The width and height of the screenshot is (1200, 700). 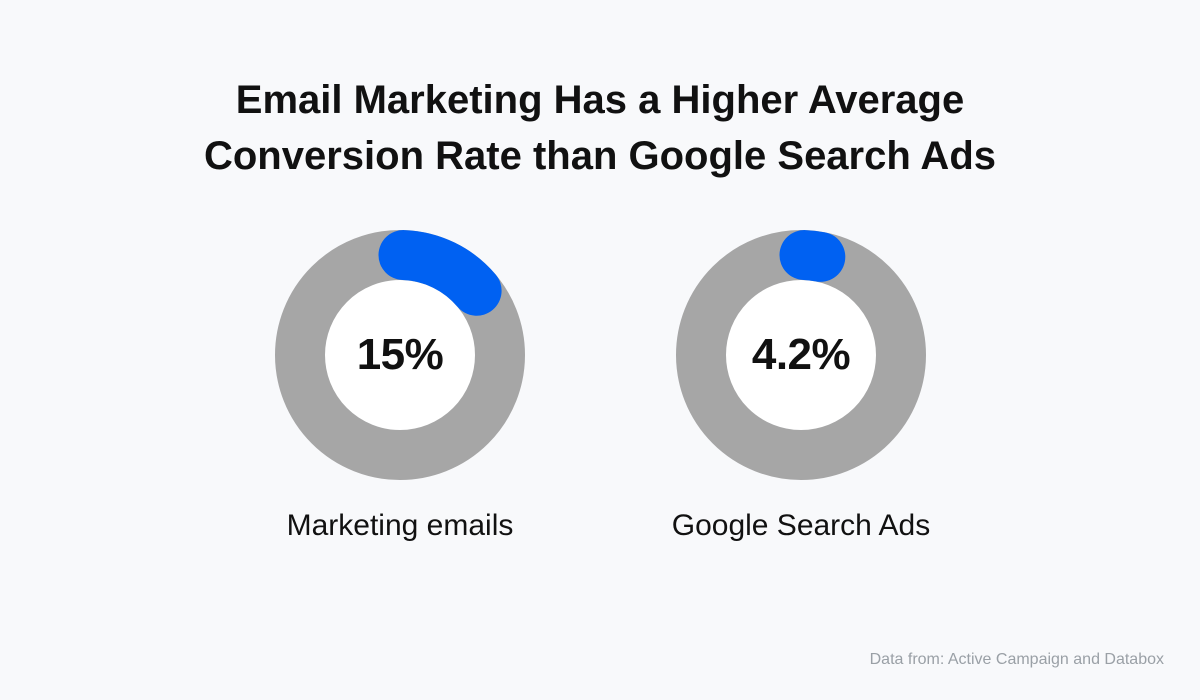 I want to click on chart-title-line-2: Conversion Rate than Google Search Ads, so click(x=599, y=156).